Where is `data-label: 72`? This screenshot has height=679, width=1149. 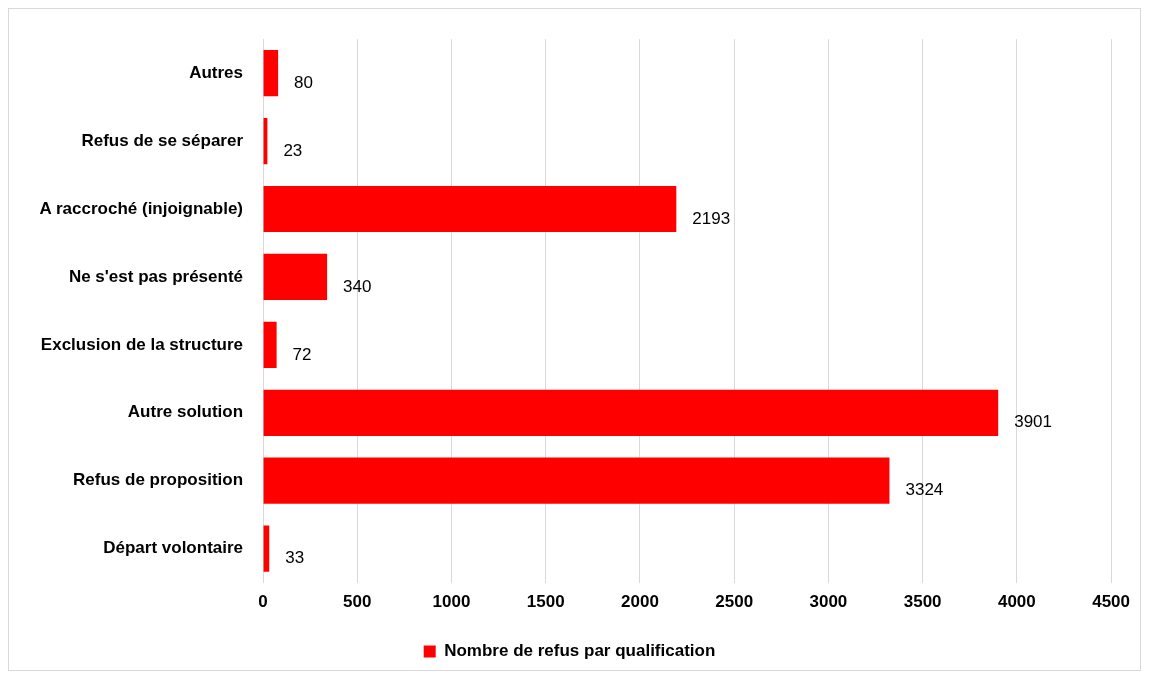 data-label: 72 is located at coordinates (302, 354).